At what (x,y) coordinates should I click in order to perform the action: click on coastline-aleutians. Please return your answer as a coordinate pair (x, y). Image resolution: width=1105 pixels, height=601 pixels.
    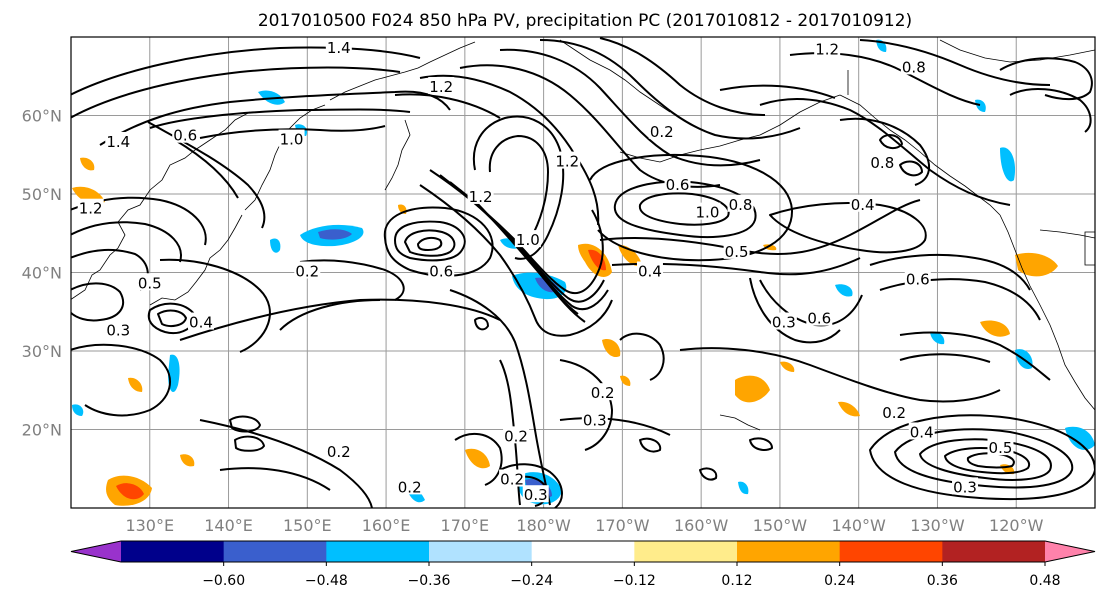
    Looking at the image, I should click on (730, 128).